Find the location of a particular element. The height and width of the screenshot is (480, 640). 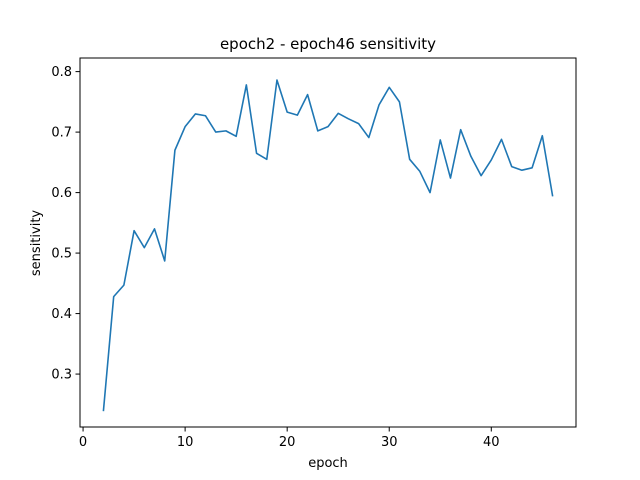

x-tick-label: 0 is located at coordinates (83, 442).